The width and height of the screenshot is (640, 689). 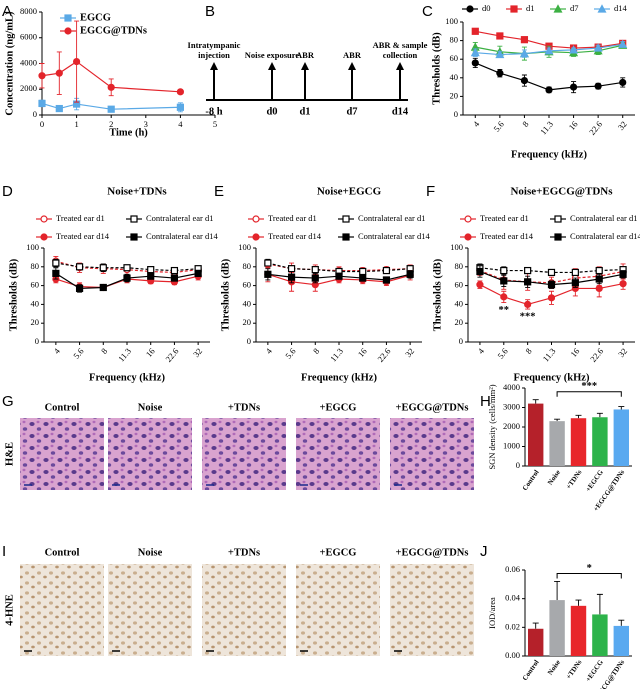 What do you see at coordinates (511, 445) in the screenshot?
I see `y-tick-label: 1000` at bounding box center [511, 445].